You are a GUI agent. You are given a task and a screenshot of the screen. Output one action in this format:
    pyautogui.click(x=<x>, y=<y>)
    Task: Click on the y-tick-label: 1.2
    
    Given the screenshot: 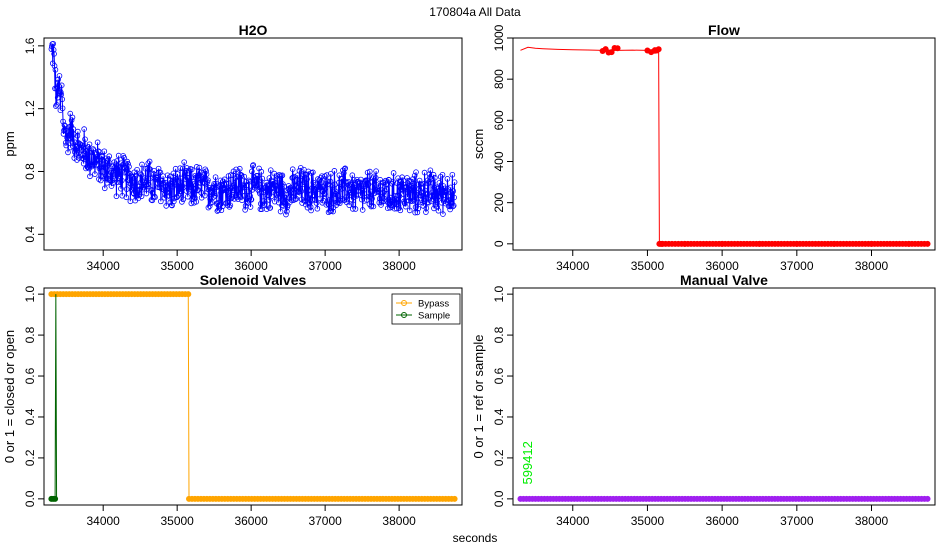 What is the action you would take?
    pyautogui.click(x=30, y=108)
    